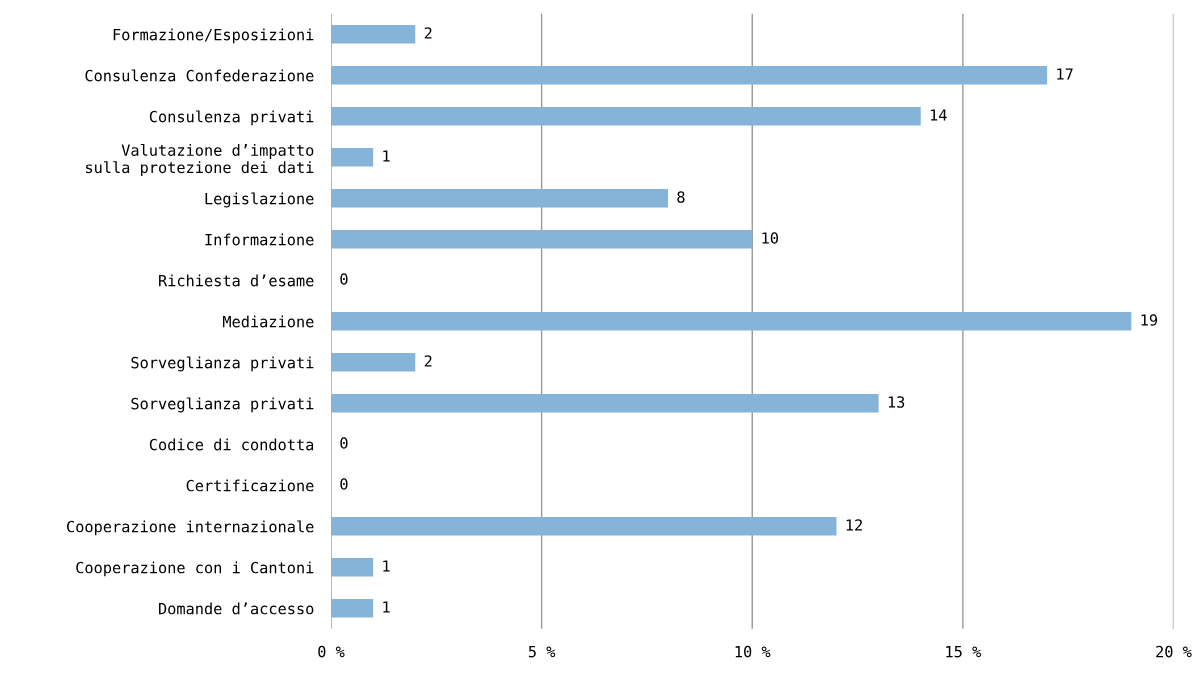 The width and height of the screenshot is (1195, 691). I want to click on data-label: 13, so click(896, 402).